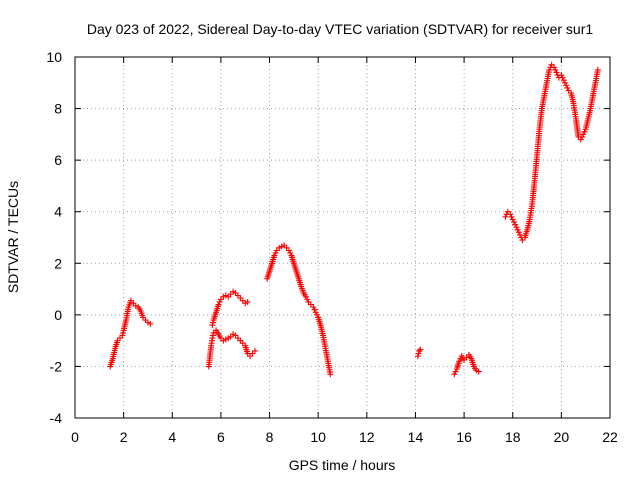 Image resolution: width=640 pixels, height=480 pixels. What do you see at coordinates (124, 437) in the screenshot?
I see `x-tick-label: 2` at bounding box center [124, 437].